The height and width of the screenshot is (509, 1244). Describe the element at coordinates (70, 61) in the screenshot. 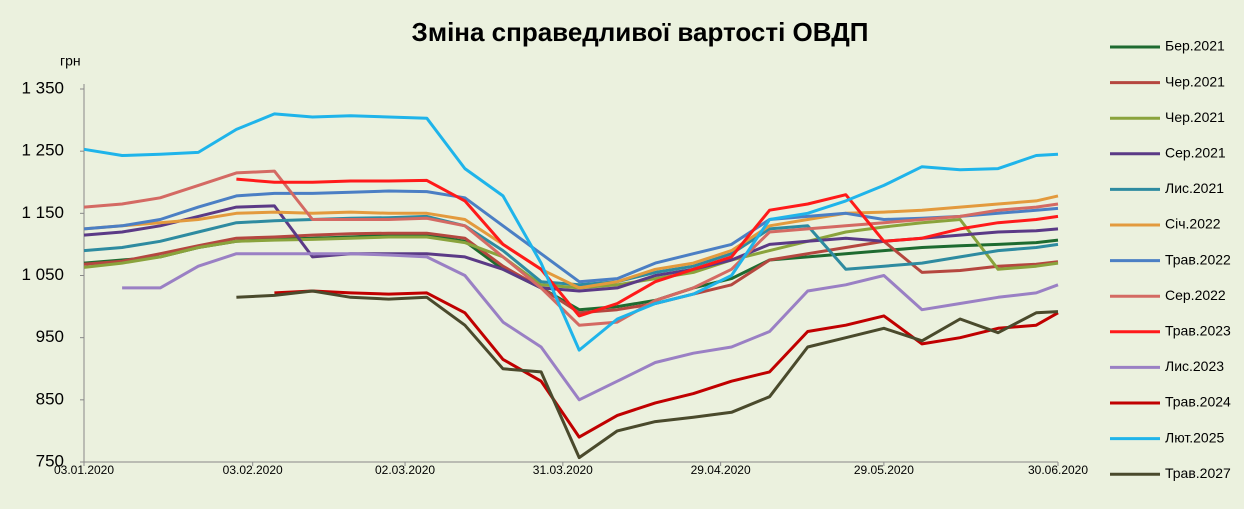

I see `y-axis-label: грн` at that location.